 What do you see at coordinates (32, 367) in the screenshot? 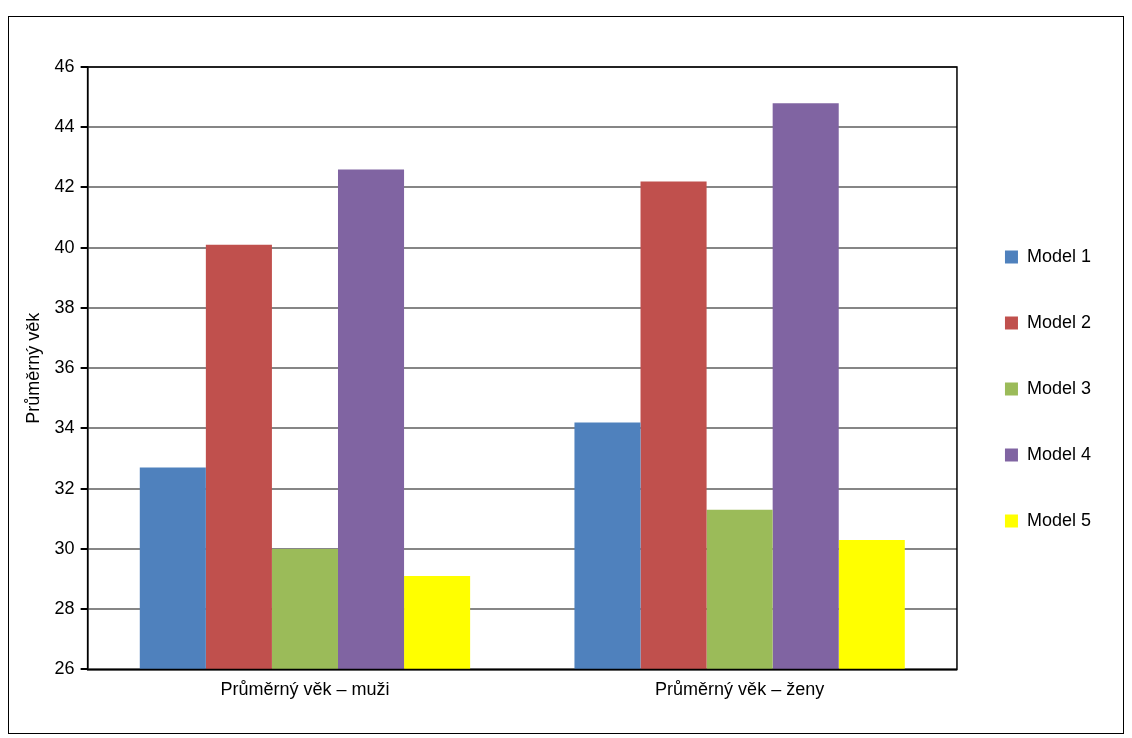
I see `y-axis-title: Průměrný věk` at bounding box center [32, 367].